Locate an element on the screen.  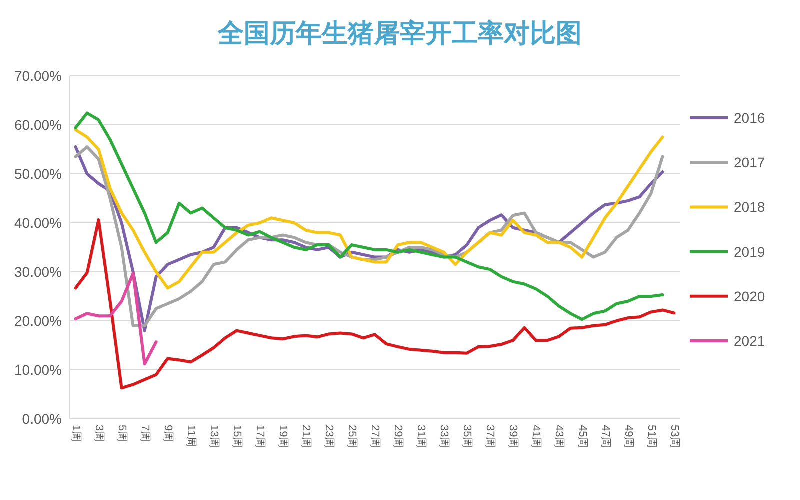
x-tick-label: 1周 is located at coordinates (76, 433).